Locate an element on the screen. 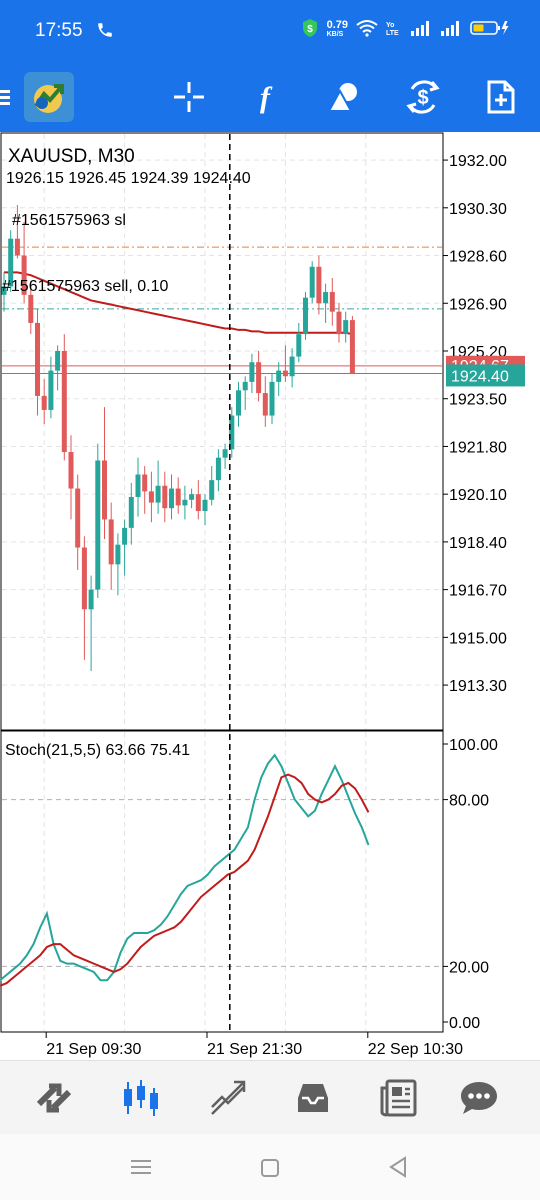 The height and width of the screenshot is (1200, 540). nav-chart is located at coordinates (141, 1098).